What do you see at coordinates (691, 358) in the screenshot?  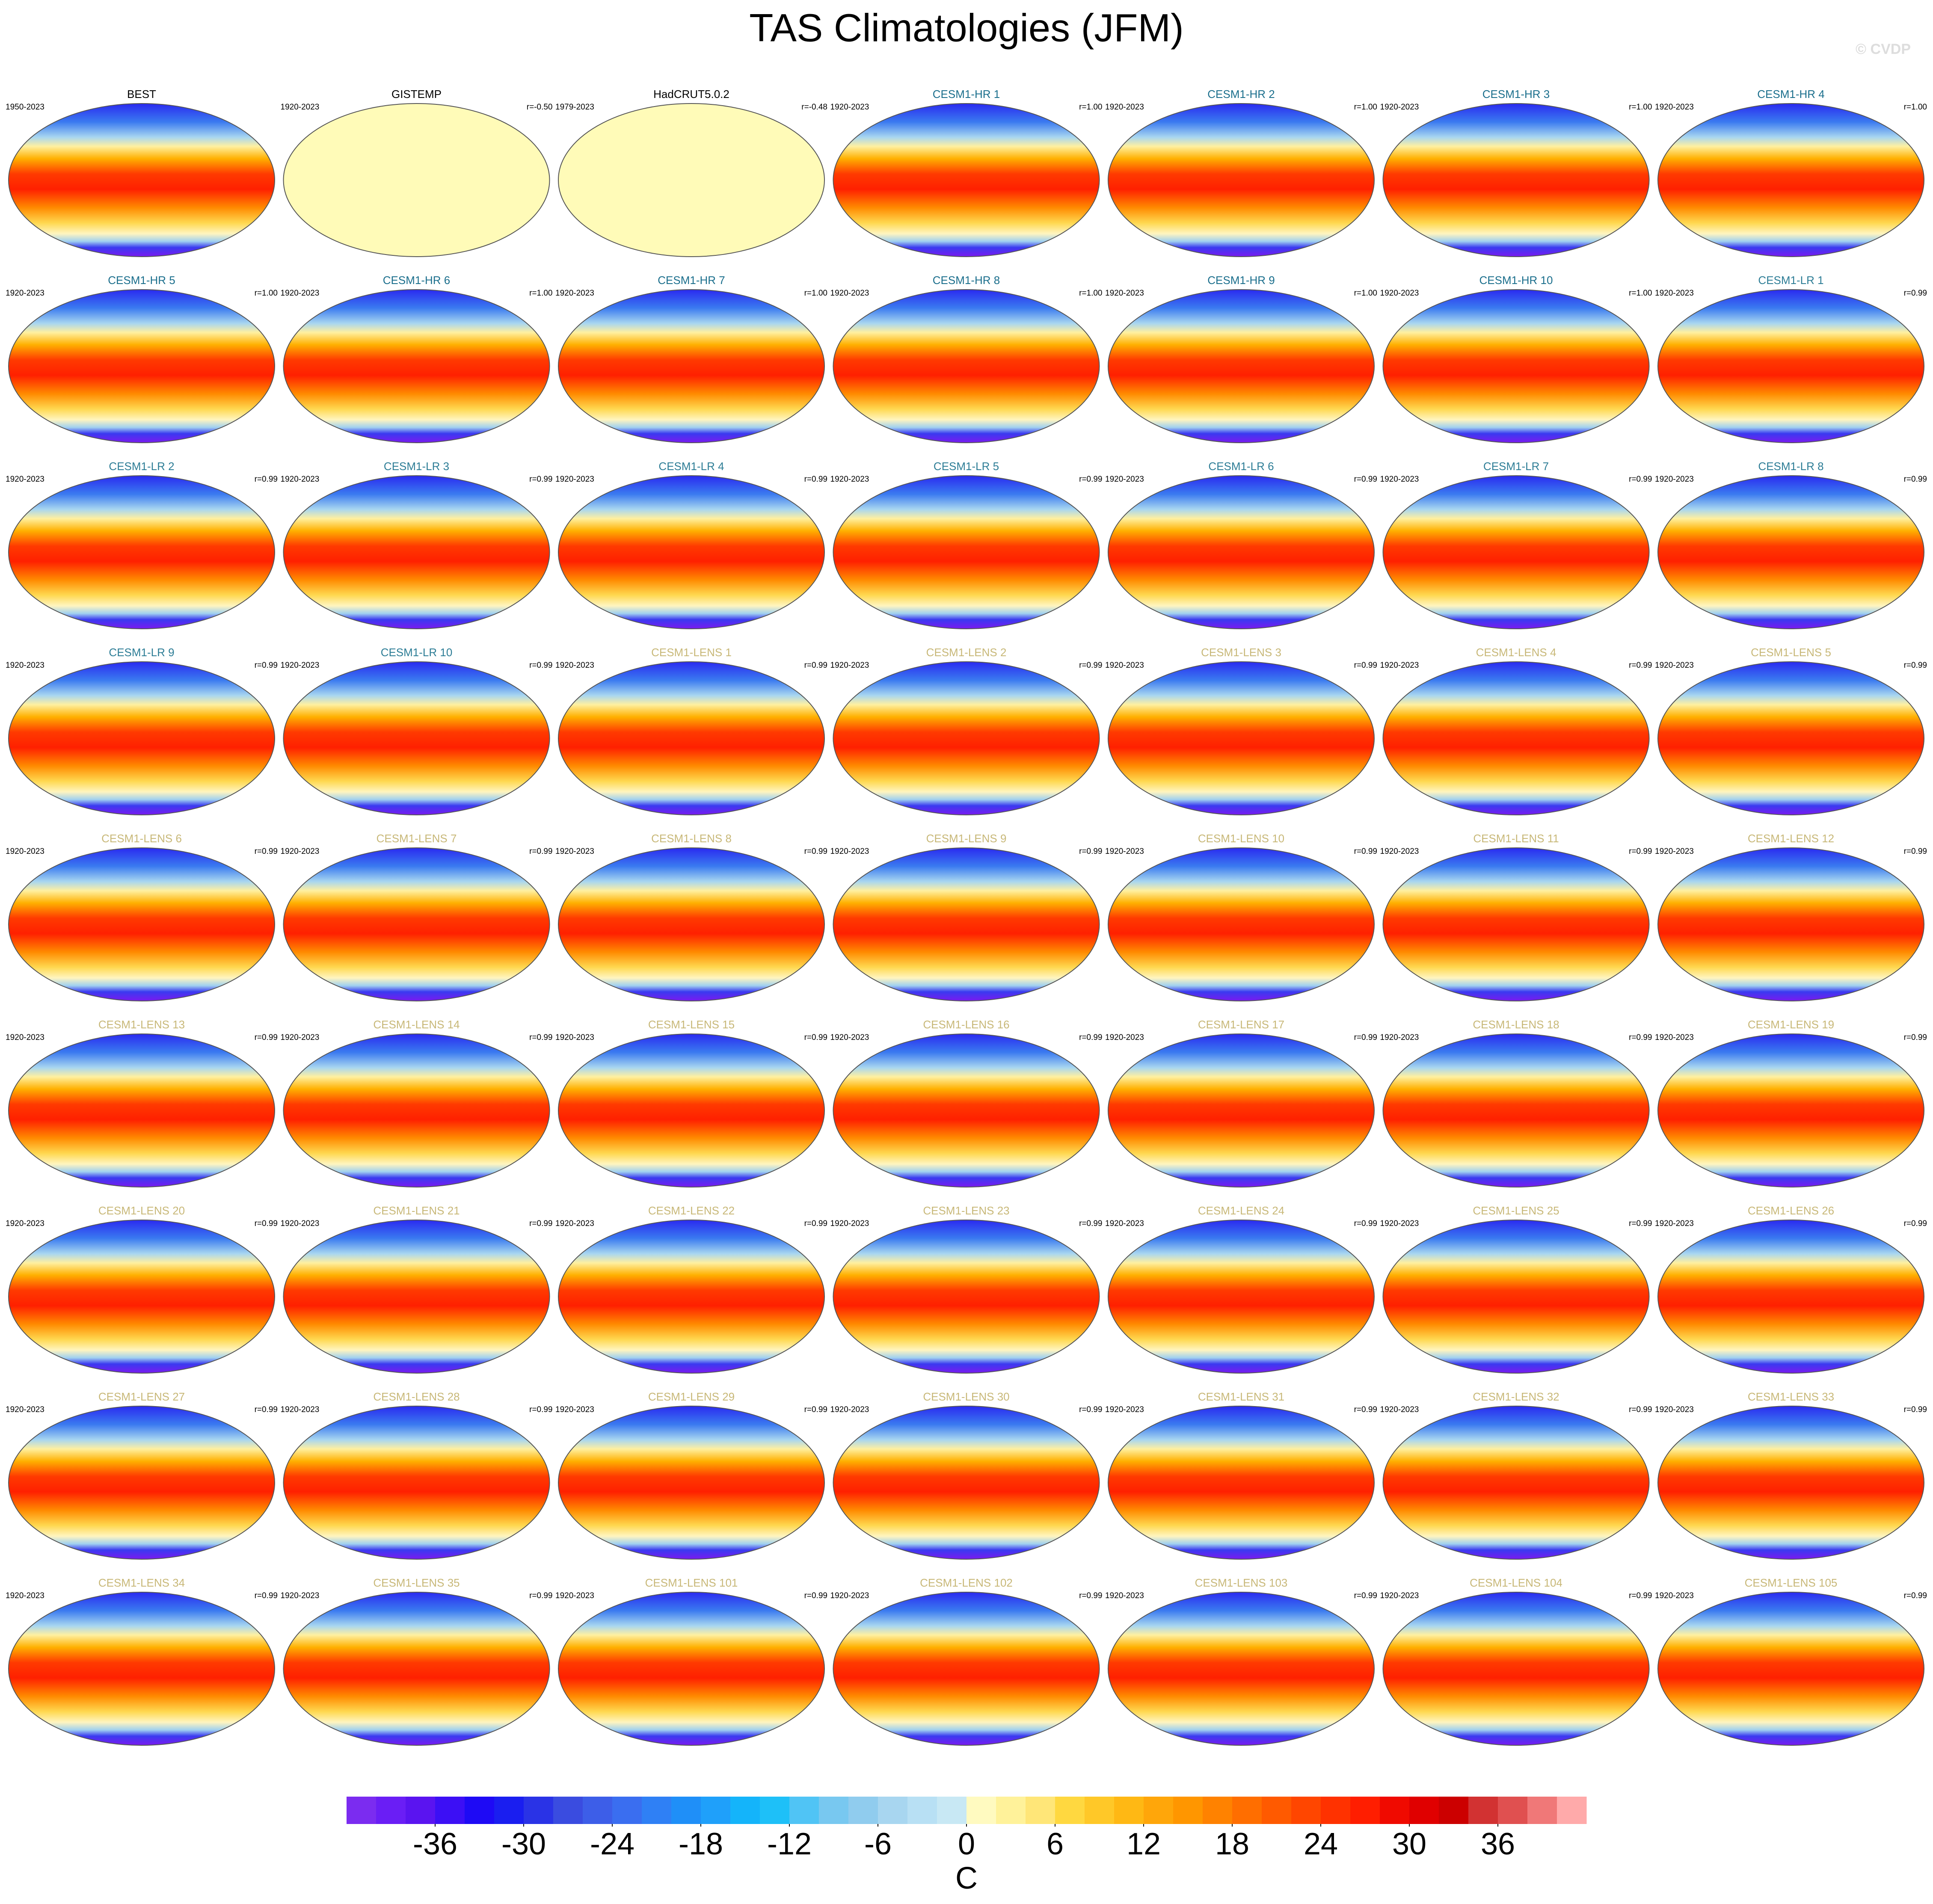 I see `map-panel: CESM1-HR 7 1920-2023 r=1.00` at bounding box center [691, 358].